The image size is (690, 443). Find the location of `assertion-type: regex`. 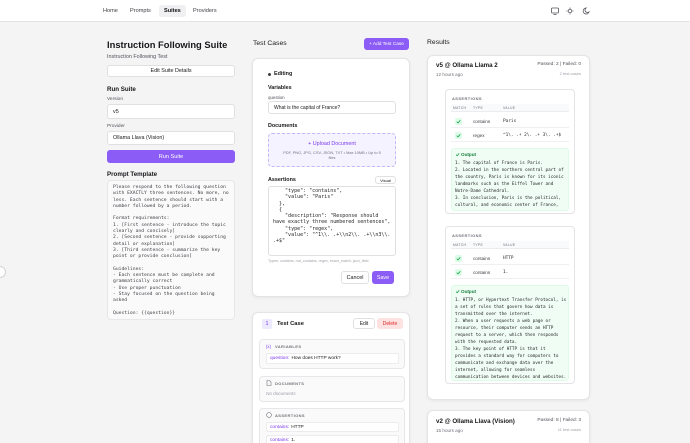

assertion-type: regex is located at coordinates (479, 135).